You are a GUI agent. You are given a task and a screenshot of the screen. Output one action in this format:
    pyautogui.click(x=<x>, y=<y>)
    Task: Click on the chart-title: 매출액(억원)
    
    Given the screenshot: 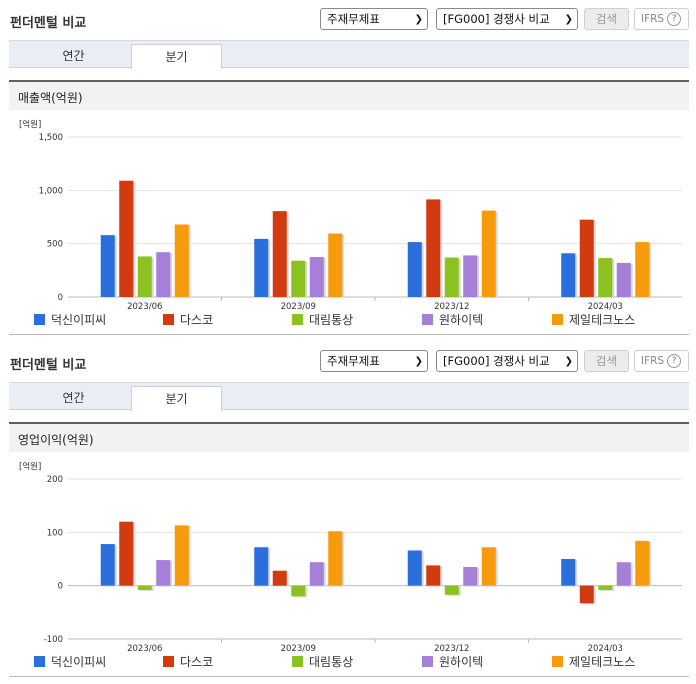 What is the action you would take?
    pyautogui.click(x=50, y=98)
    